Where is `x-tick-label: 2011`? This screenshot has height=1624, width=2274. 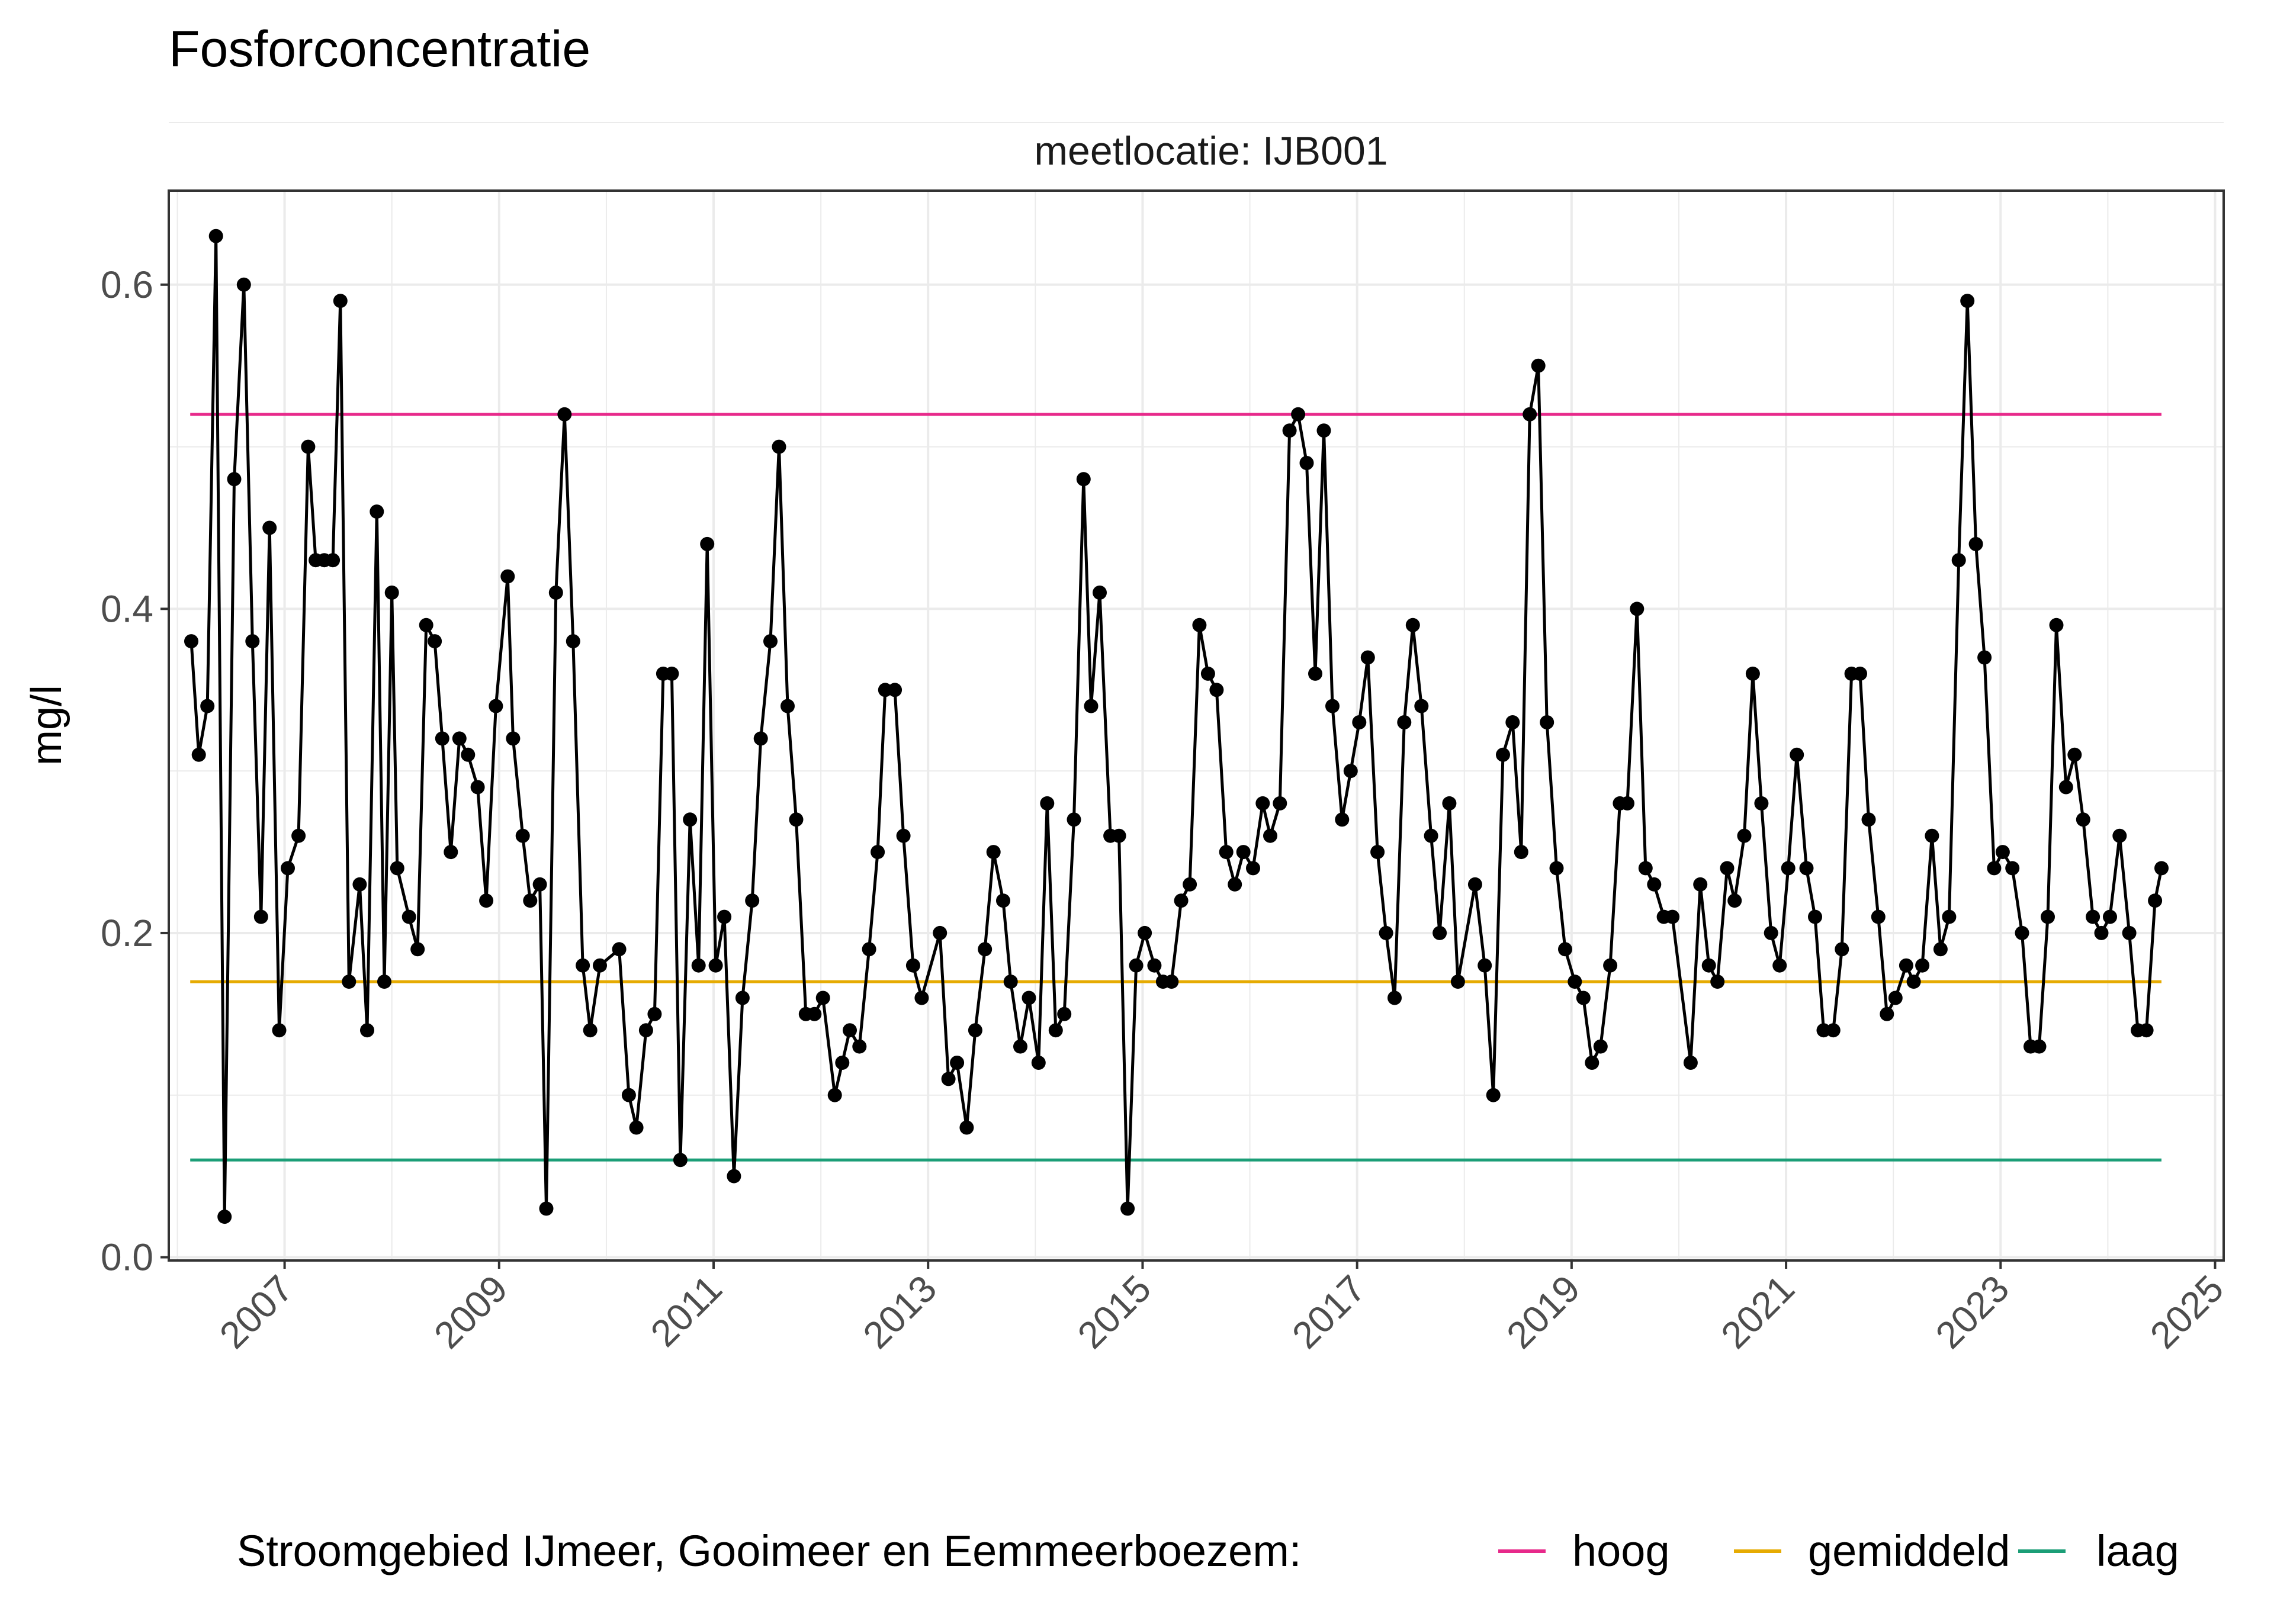
x-tick-label: 2011 is located at coordinates (686, 1311).